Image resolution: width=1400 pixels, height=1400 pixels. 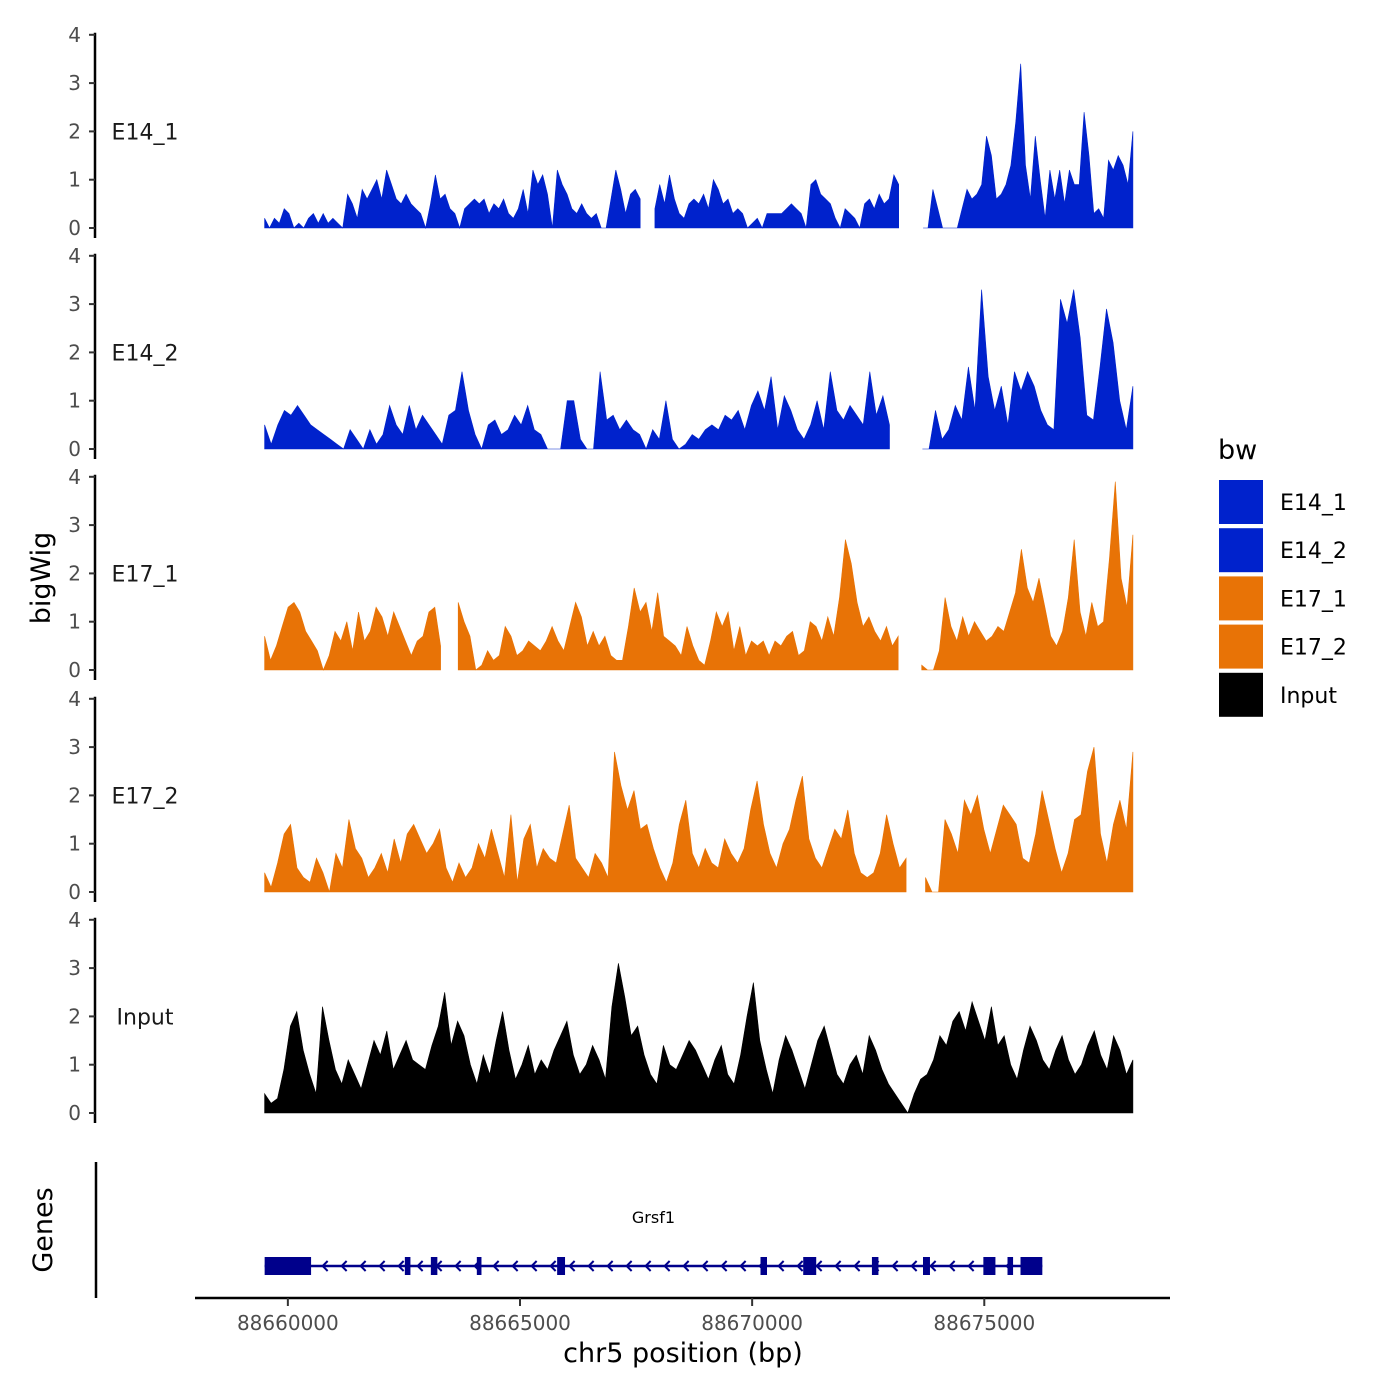 What do you see at coordinates (288, 1323) in the screenshot?
I see `x-tick-label: 88660000` at bounding box center [288, 1323].